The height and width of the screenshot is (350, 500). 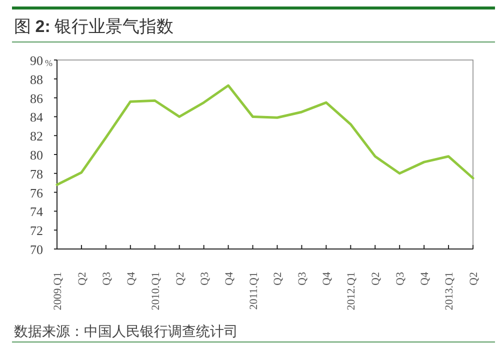 What do you see at coordinates (352, 291) in the screenshot?
I see `x-tick-label: 2012.Q1` at bounding box center [352, 291].